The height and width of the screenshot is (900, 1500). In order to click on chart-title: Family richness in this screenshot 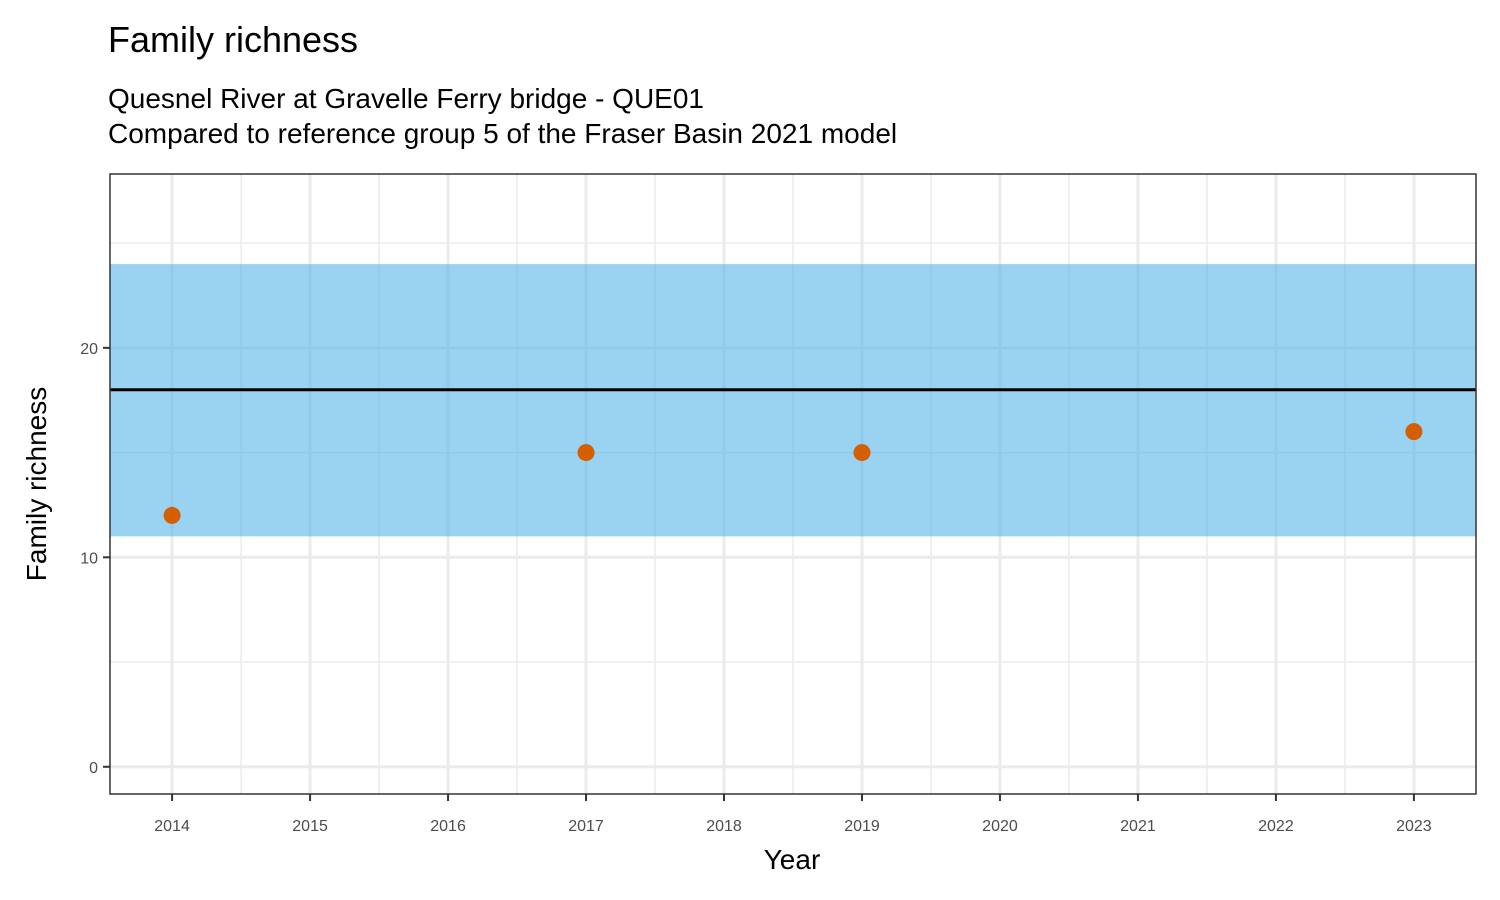, I will do `click(233, 39)`.